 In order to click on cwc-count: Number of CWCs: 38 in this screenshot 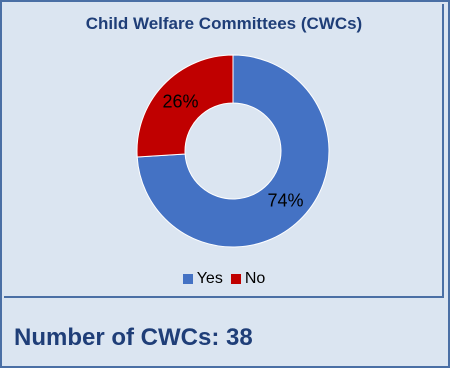, I will do `click(133, 337)`.